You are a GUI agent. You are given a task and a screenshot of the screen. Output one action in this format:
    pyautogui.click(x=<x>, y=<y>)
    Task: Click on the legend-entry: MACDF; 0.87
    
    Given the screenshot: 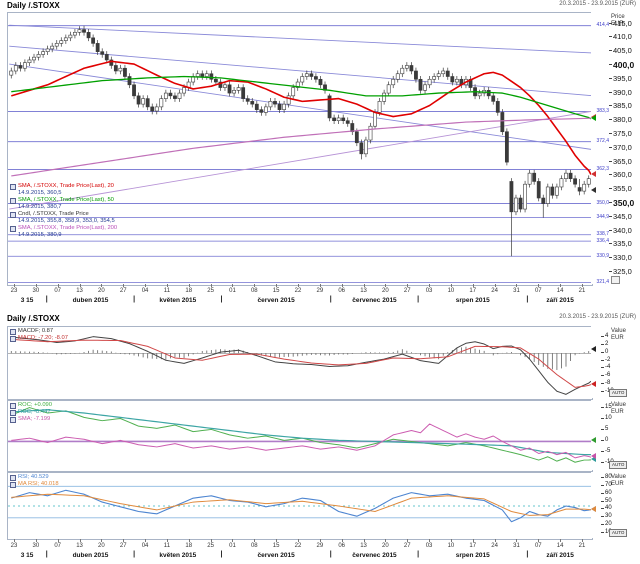 What is the action you would take?
    pyautogui.click(x=39, y=331)
    